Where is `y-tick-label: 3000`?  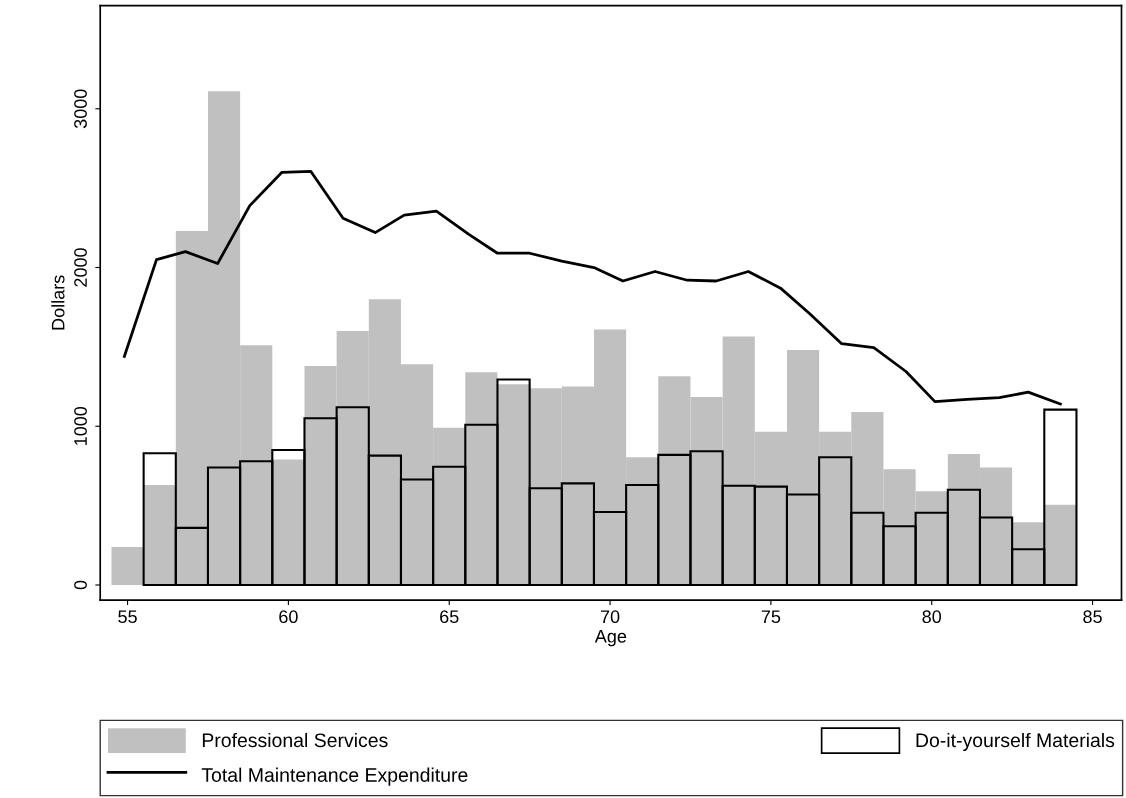 y-tick-label: 3000 is located at coordinates (80, 109).